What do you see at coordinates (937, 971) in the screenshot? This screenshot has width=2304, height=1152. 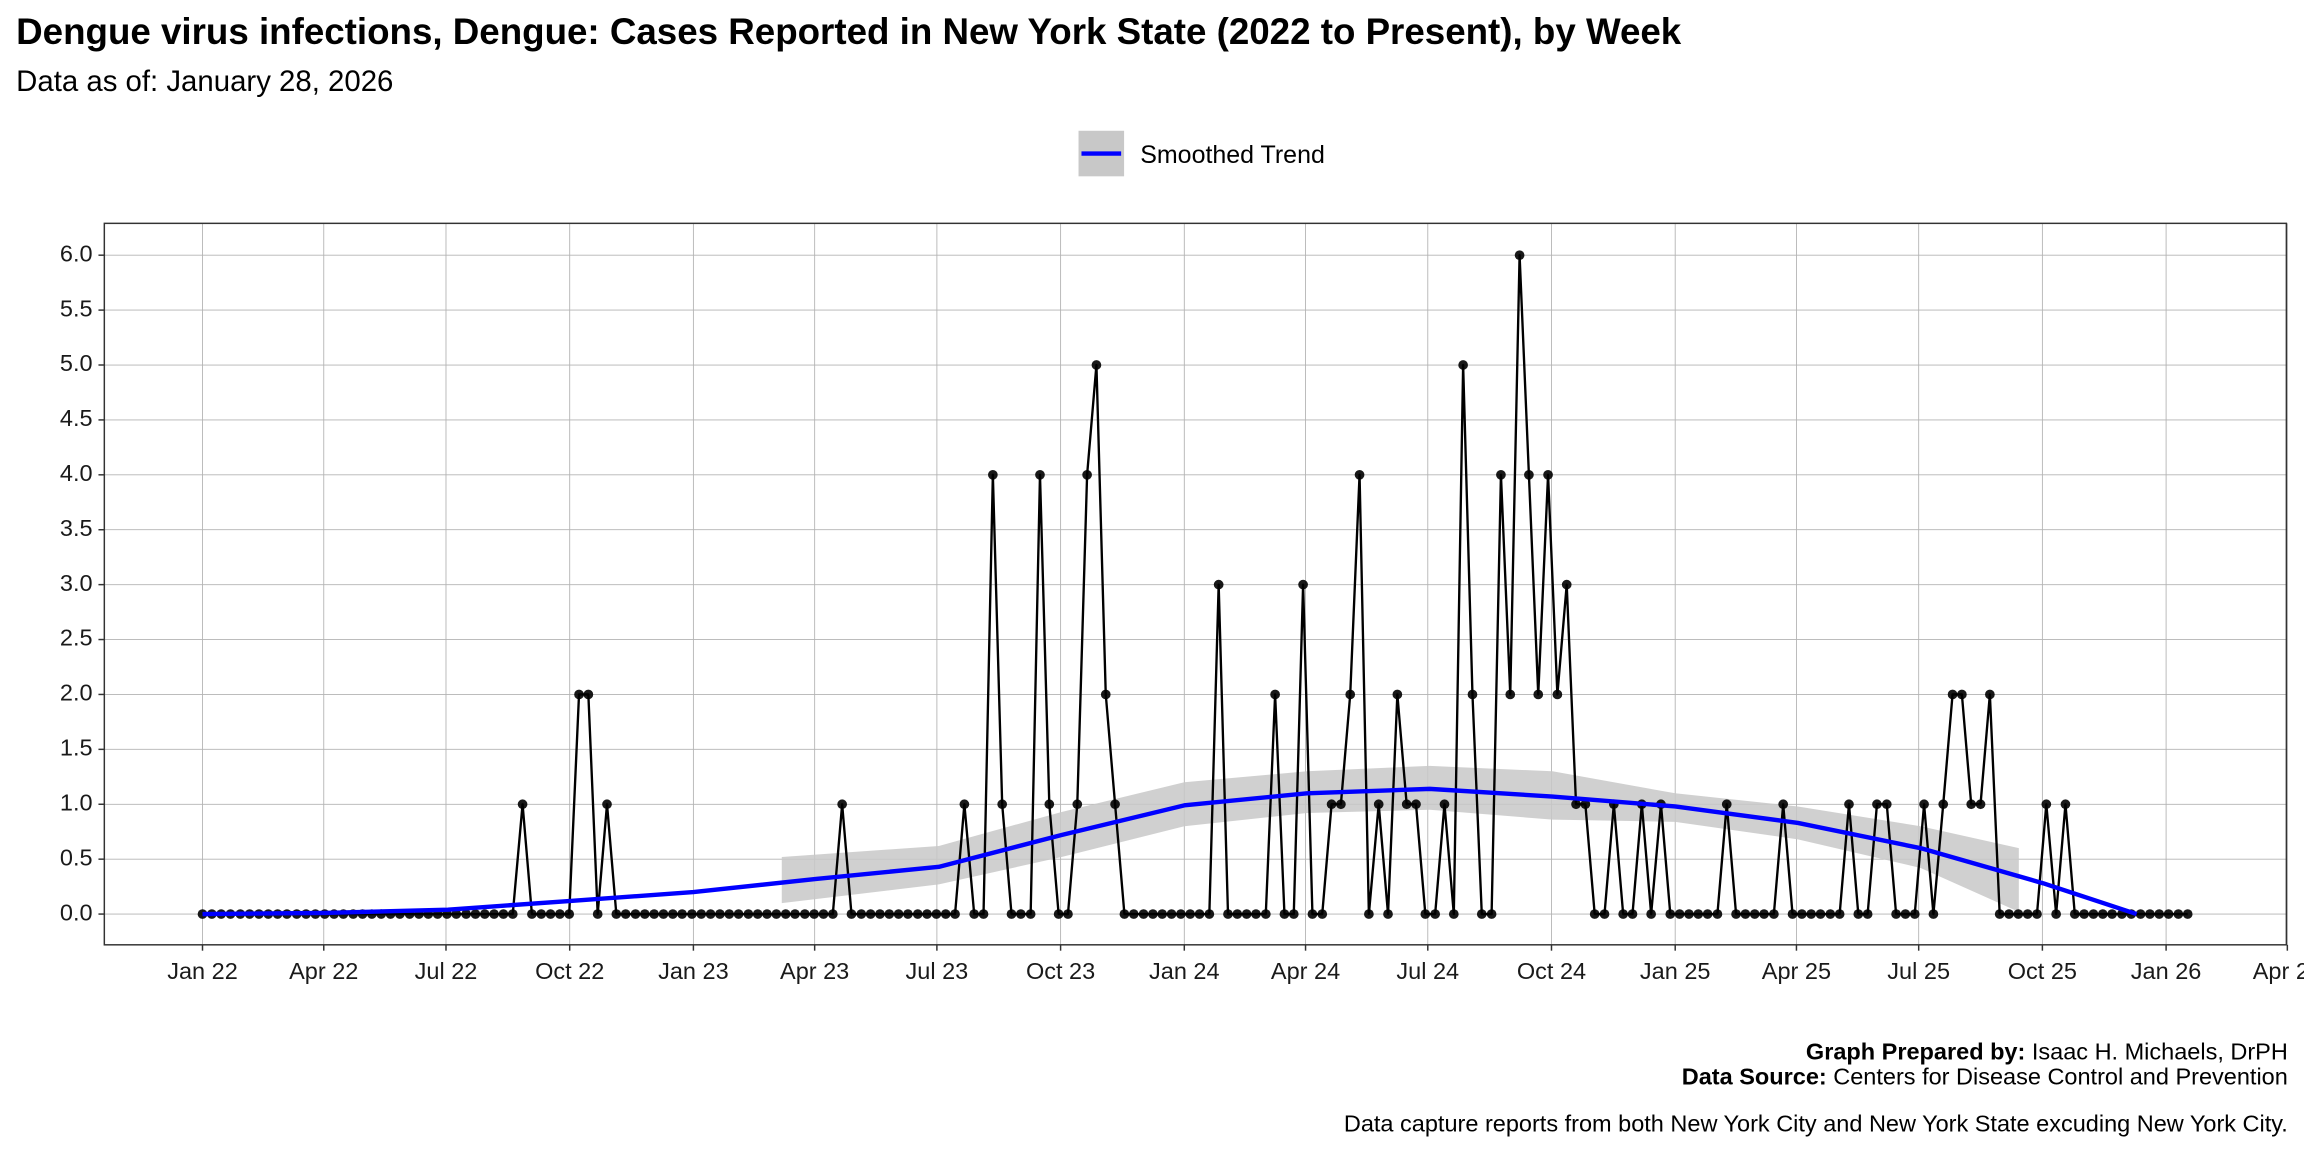 I see `x-tick-label: Jul 23` at bounding box center [937, 971].